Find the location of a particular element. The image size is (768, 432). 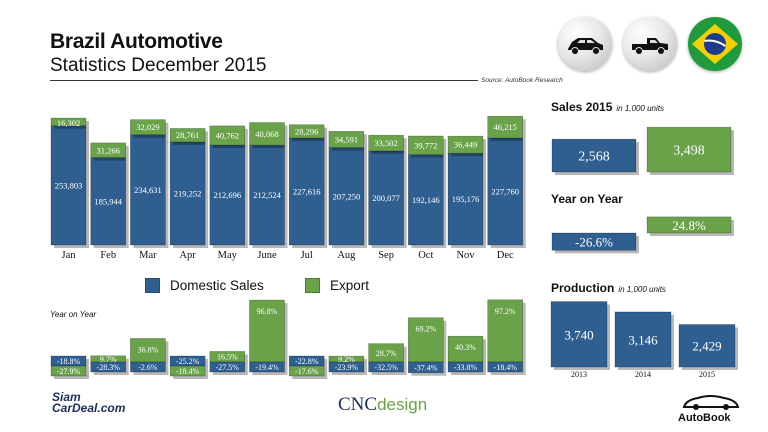

yoy-bar-domestic-dec is located at coordinates (505, 367).